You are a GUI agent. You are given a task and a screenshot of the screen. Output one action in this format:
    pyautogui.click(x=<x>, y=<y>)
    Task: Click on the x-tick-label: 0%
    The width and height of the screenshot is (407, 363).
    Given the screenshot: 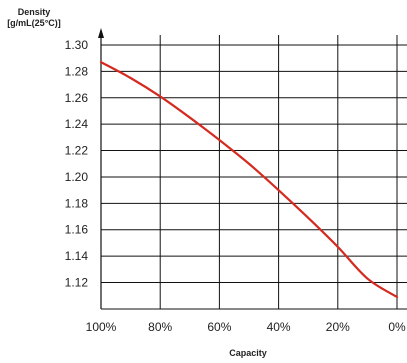 What is the action you would take?
    pyautogui.click(x=397, y=327)
    